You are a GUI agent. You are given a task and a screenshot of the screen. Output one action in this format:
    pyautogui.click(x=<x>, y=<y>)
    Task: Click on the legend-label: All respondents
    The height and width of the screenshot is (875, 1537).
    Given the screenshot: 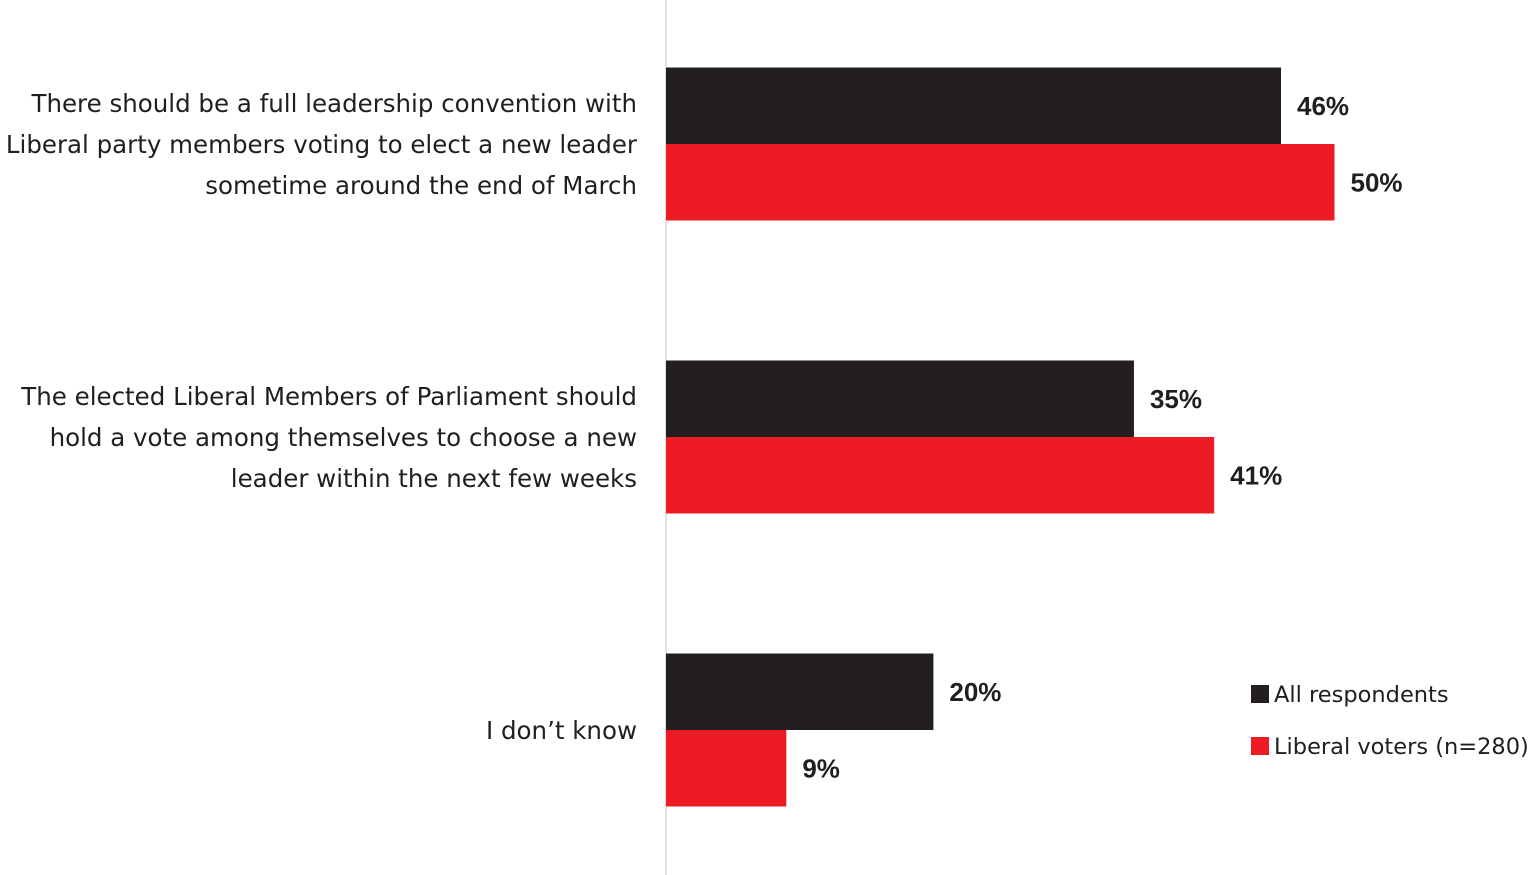 What is the action you would take?
    pyautogui.click(x=1361, y=695)
    